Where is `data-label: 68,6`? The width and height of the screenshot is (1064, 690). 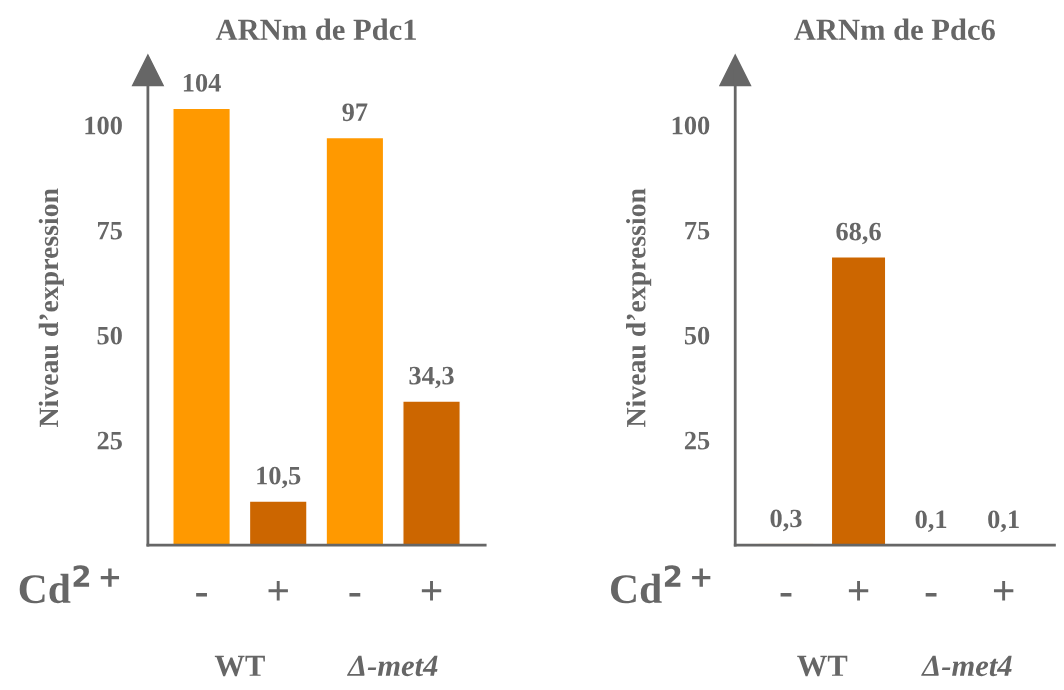 data-label: 68,6 is located at coordinates (858, 233).